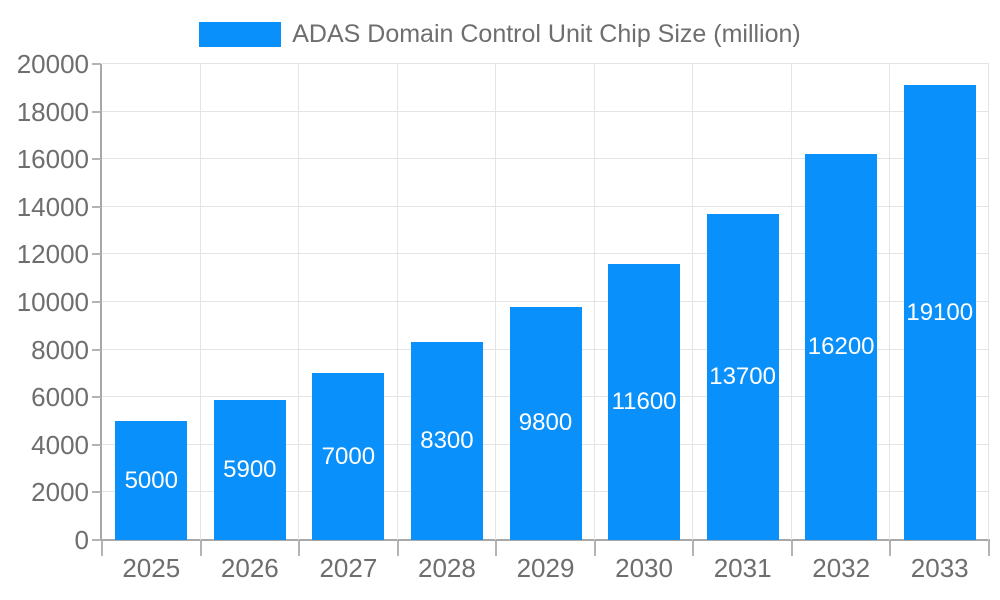 The image size is (1000, 600). What do you see at coordinates (52, 159) in the screenshot?
I see `y-axis-label: 16000` at bounding box center [52, 159].